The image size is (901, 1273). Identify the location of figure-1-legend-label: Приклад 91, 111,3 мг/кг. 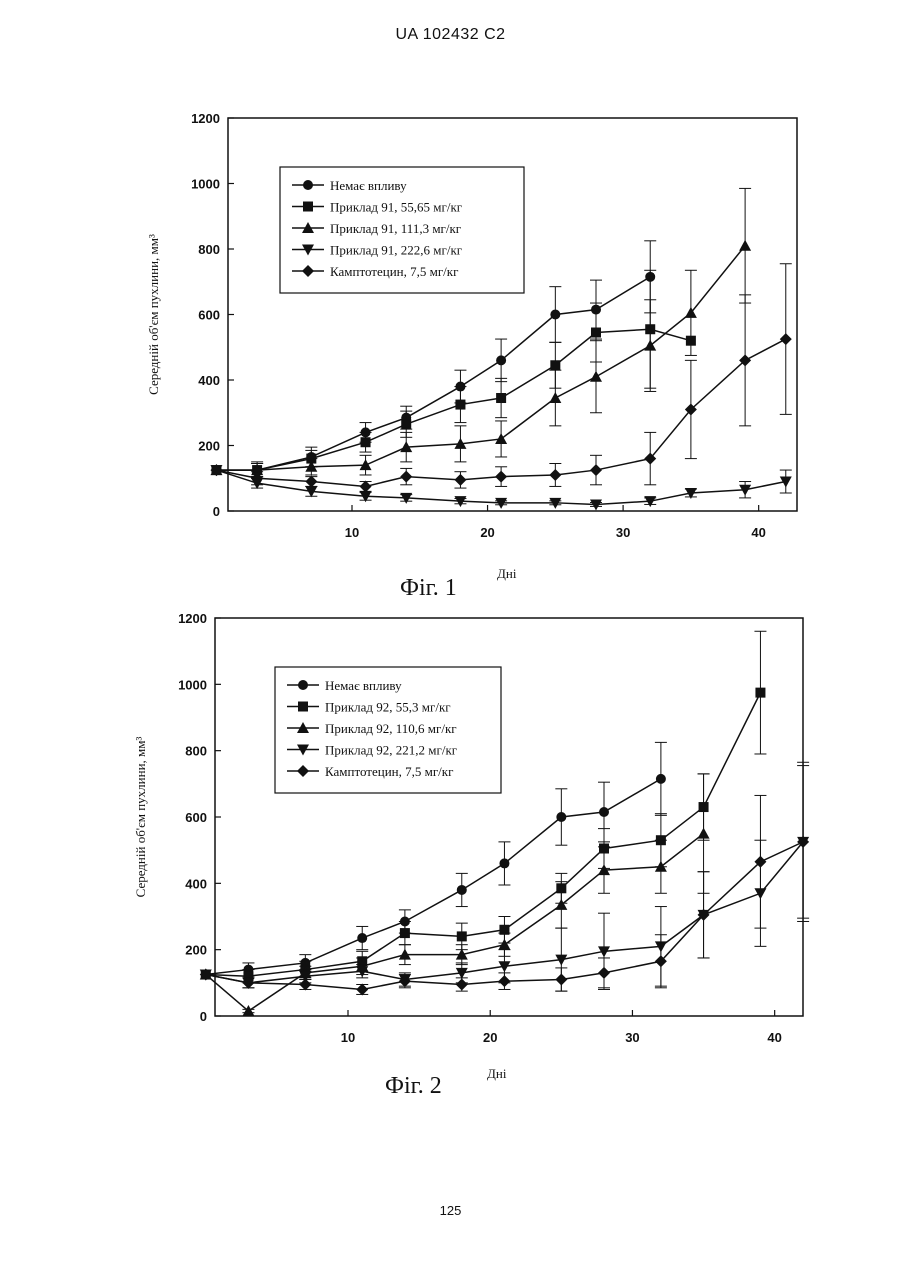
(395, 228).